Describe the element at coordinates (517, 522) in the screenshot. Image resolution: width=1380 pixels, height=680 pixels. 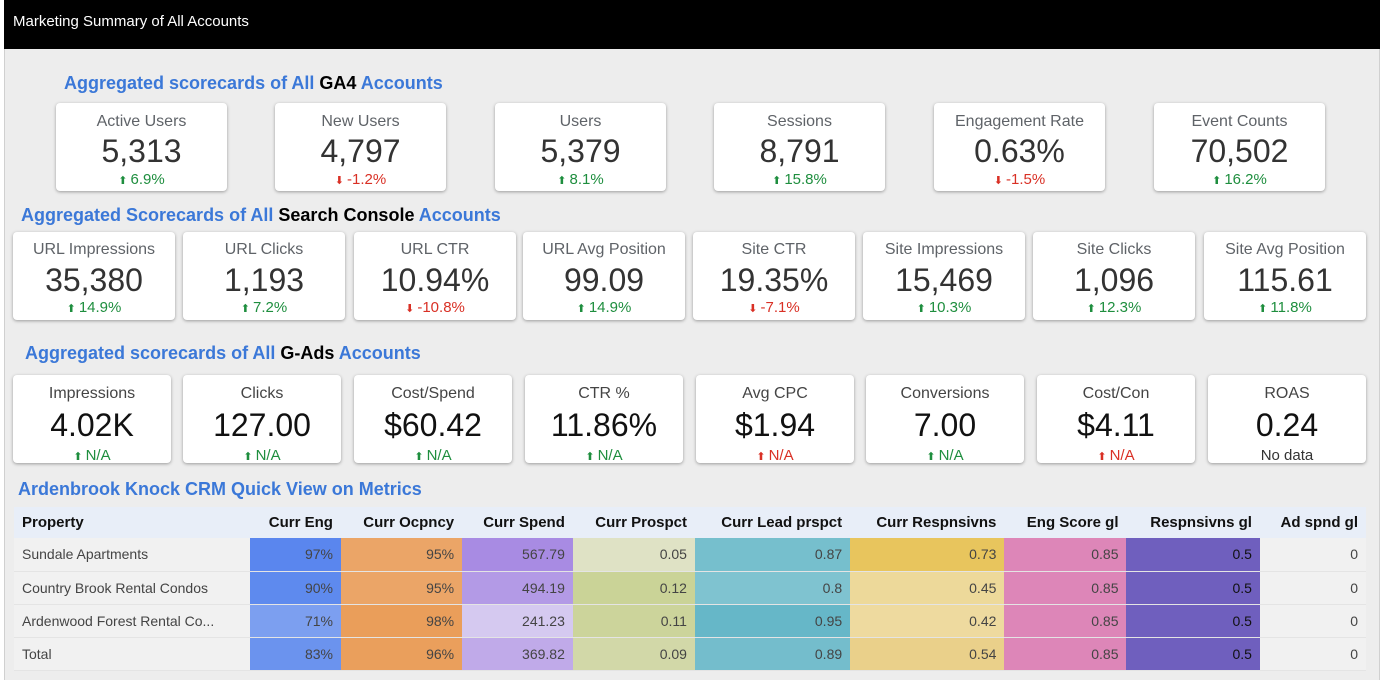
I see `column-header-curr-spend: Curr Spend` at that location.